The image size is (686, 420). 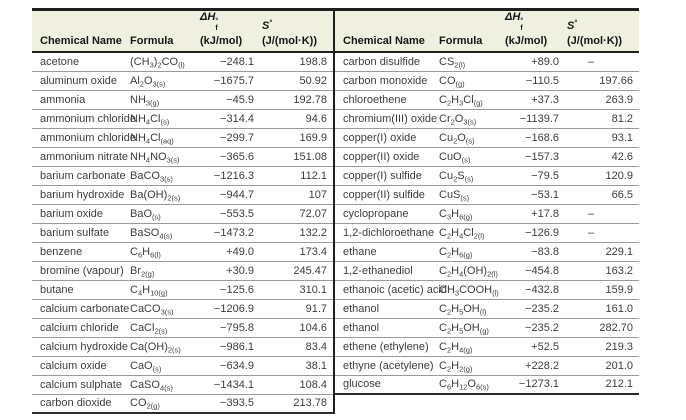 What do you see at coordinates (619, 308) in the screenshot?
I see `entropy-value-cell: 161.0` at bounding box center [619, 308].